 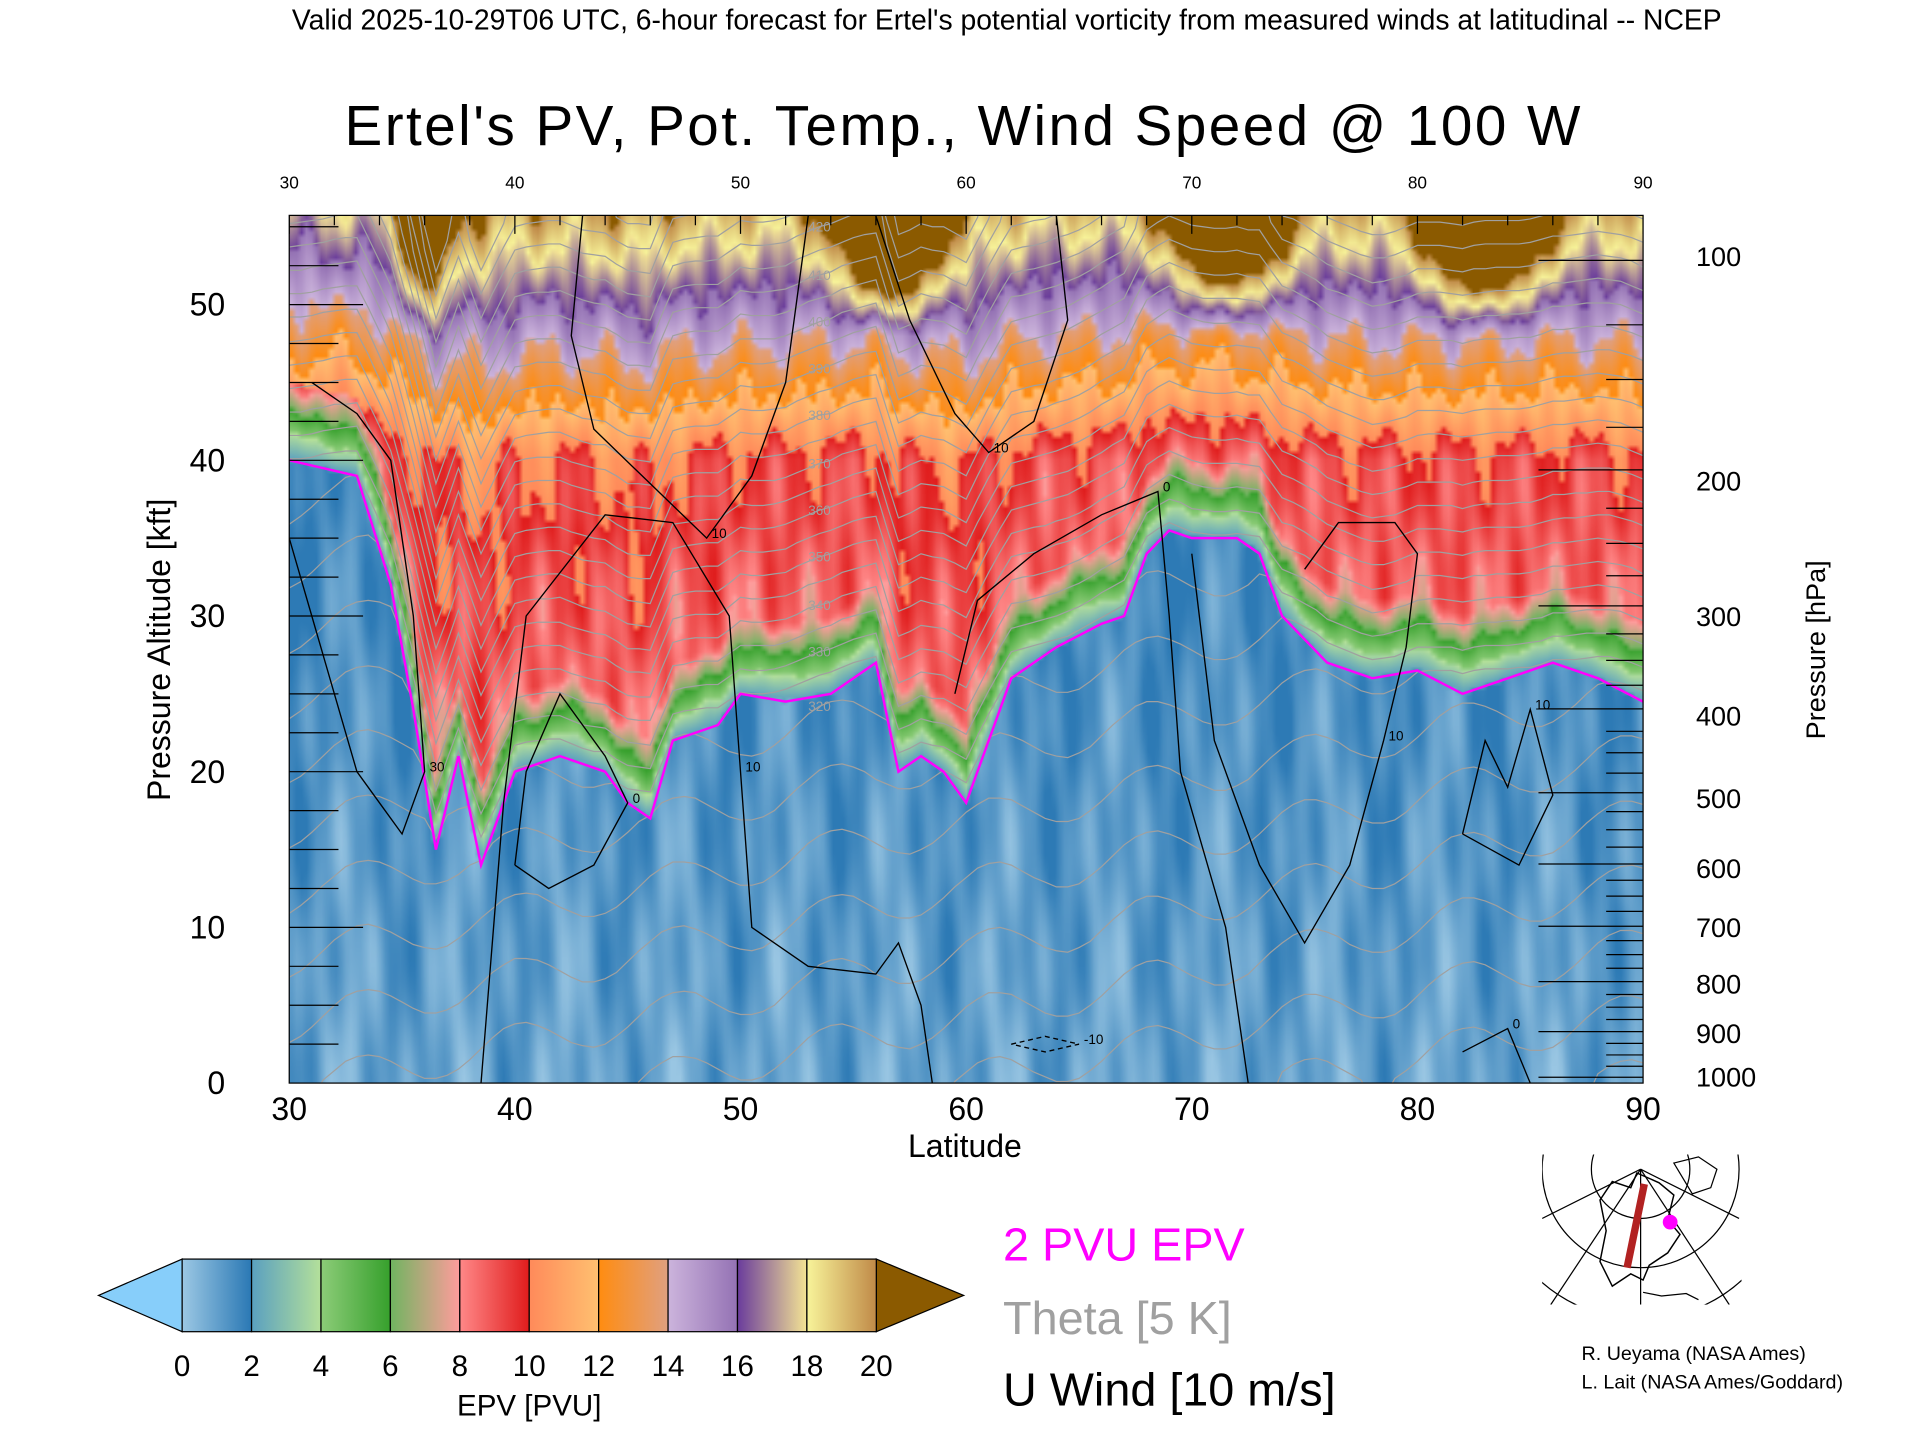 I want to click on top-x-tick-label: 90, so click(x=1642, y=182).